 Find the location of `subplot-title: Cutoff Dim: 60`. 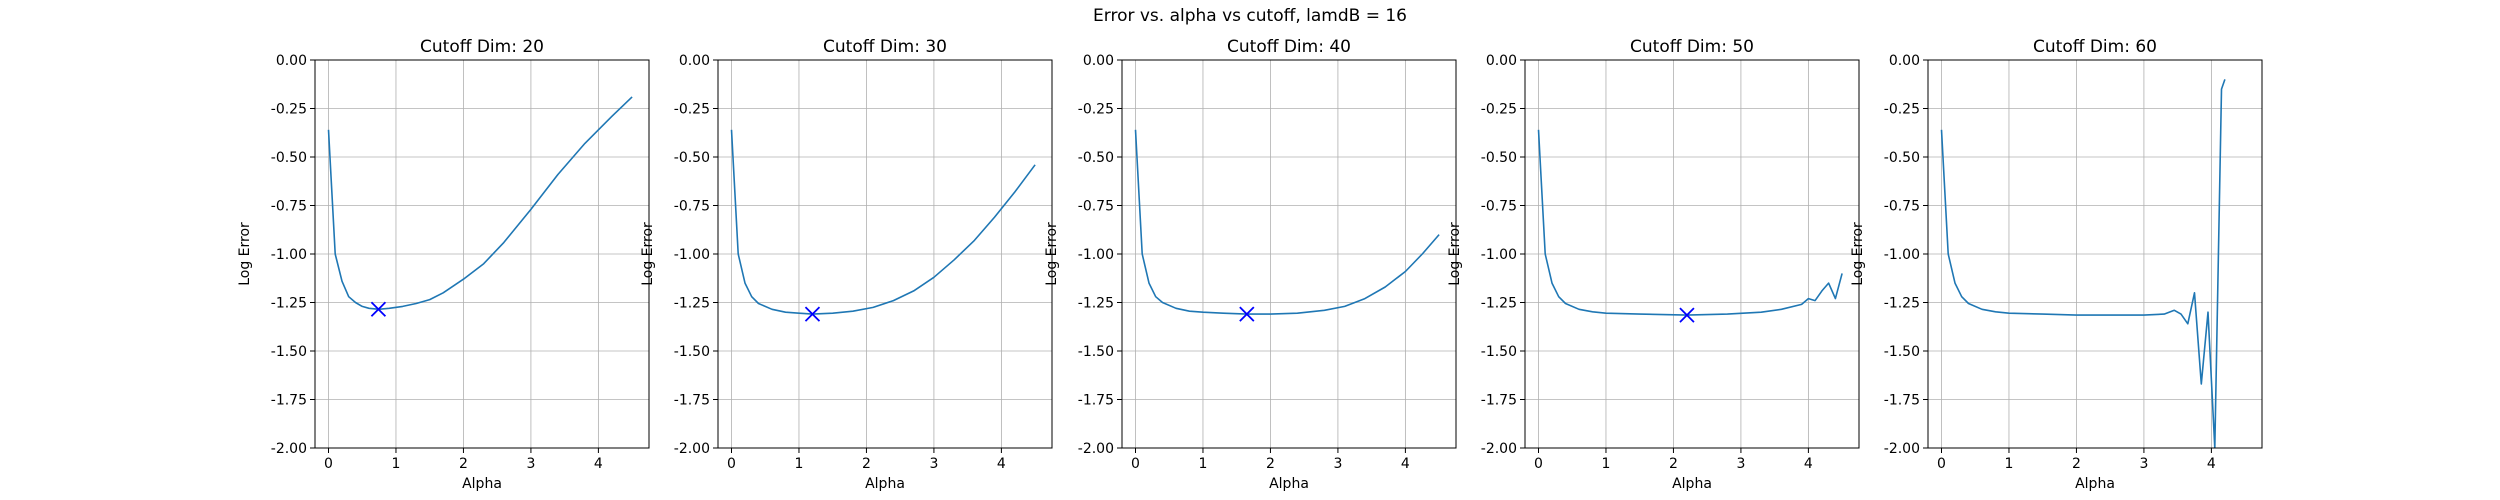

subplot-title: Cutoff Dim: 60 is located at coordinates (2095, 47).